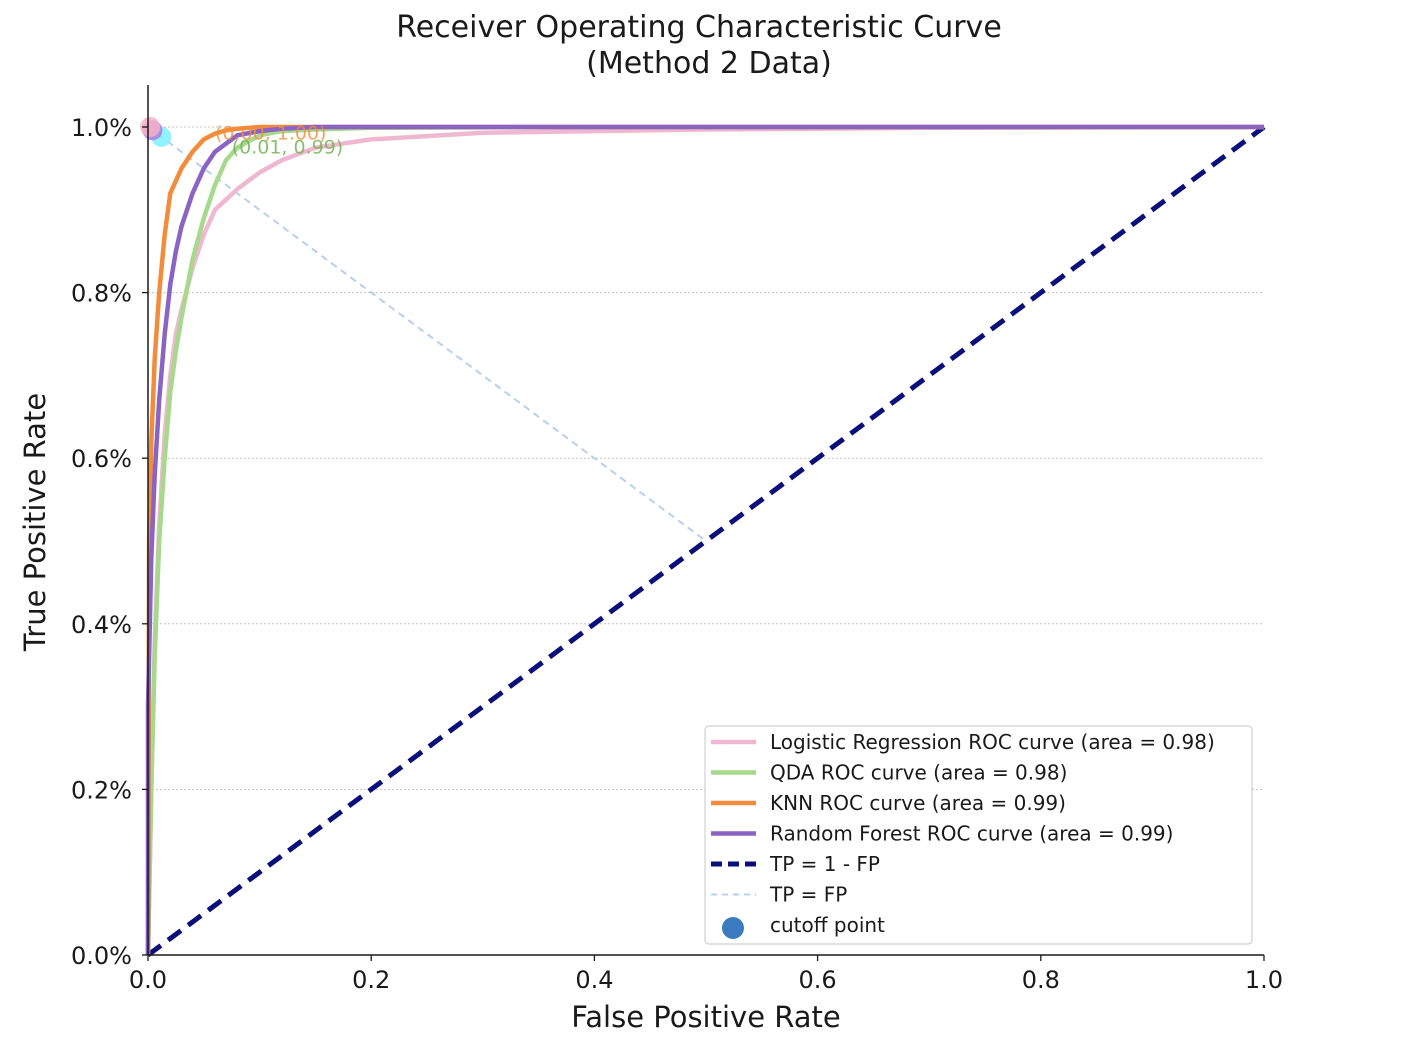 This screenshot has width=1422, height=1038. What do you see at coordinates (101, 294) in the screenshot?
I see `y-tick-label-4: 0.8%` at bounding box center [101, 294].